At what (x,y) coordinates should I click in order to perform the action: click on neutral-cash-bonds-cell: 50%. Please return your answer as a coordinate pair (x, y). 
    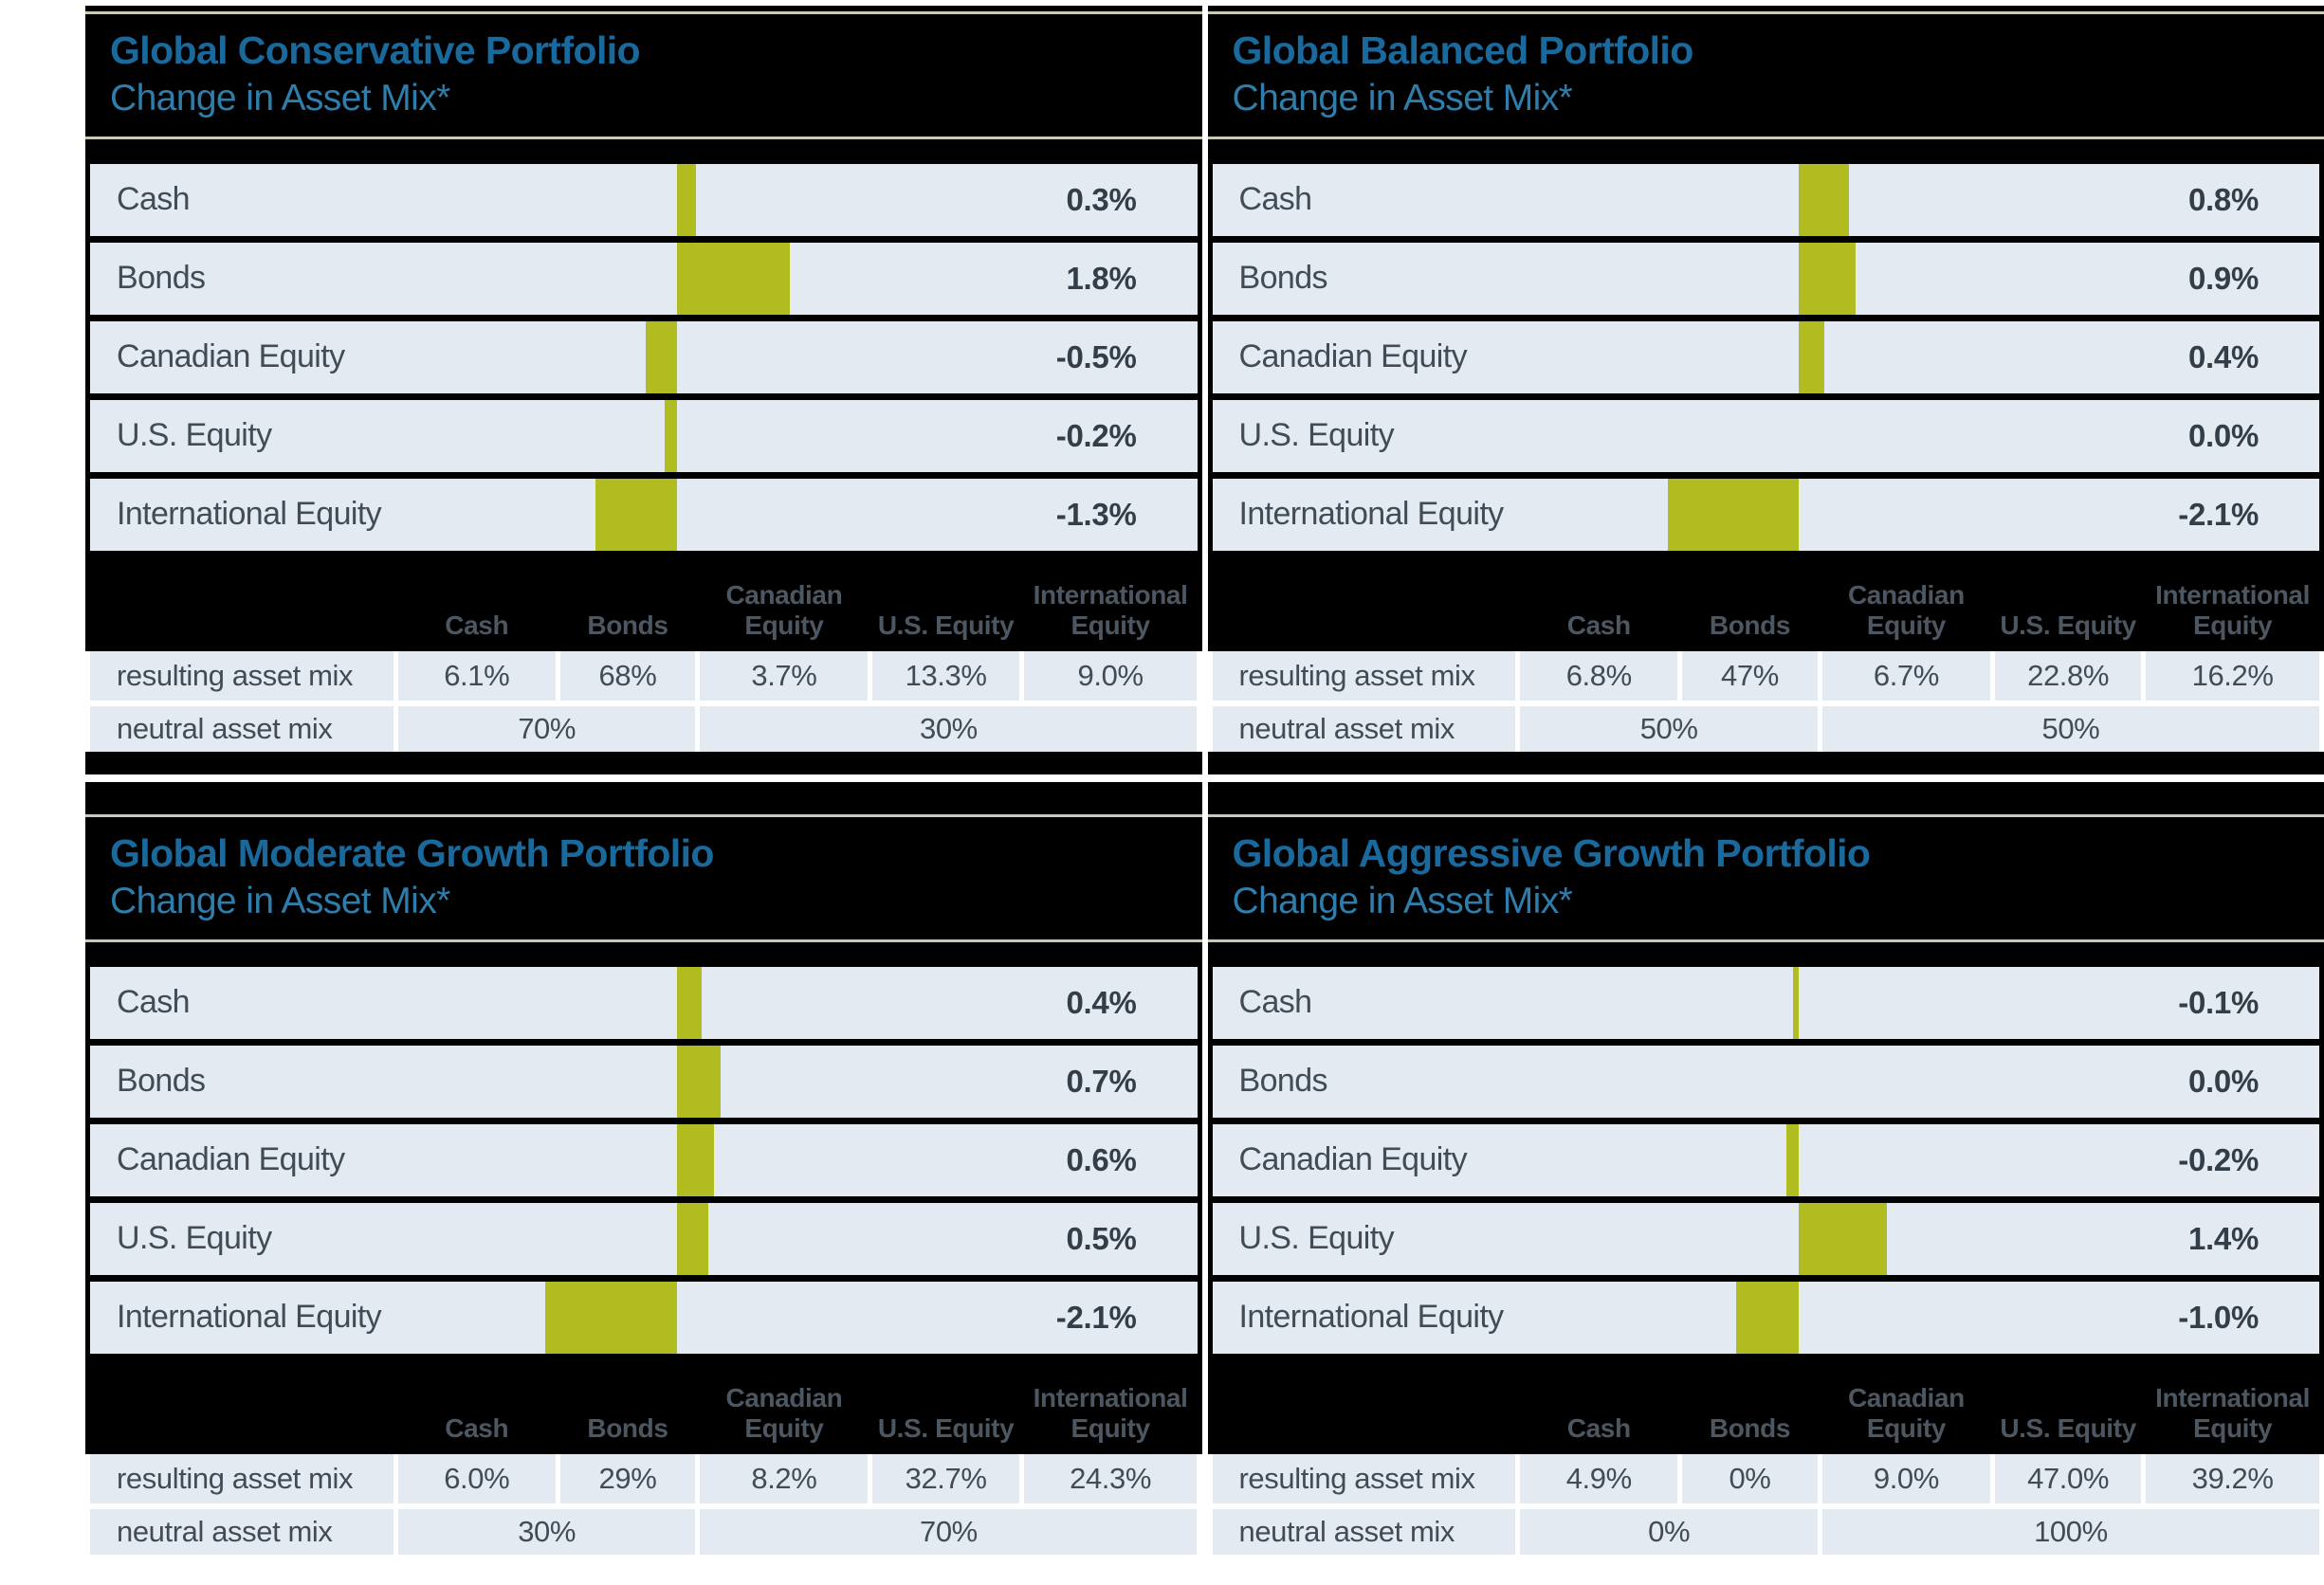
    Looking at the image, I should click on (1669, 728).